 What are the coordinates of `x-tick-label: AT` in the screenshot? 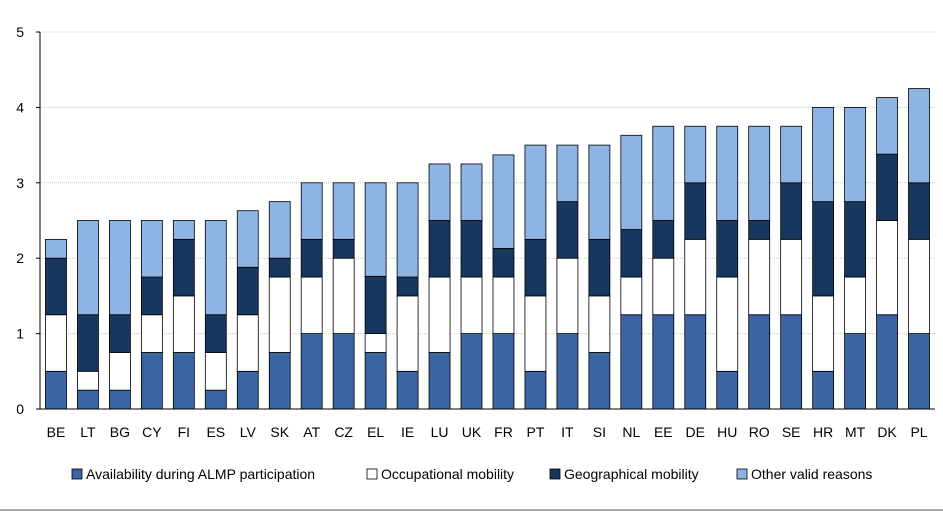 It's located at (311, 432).